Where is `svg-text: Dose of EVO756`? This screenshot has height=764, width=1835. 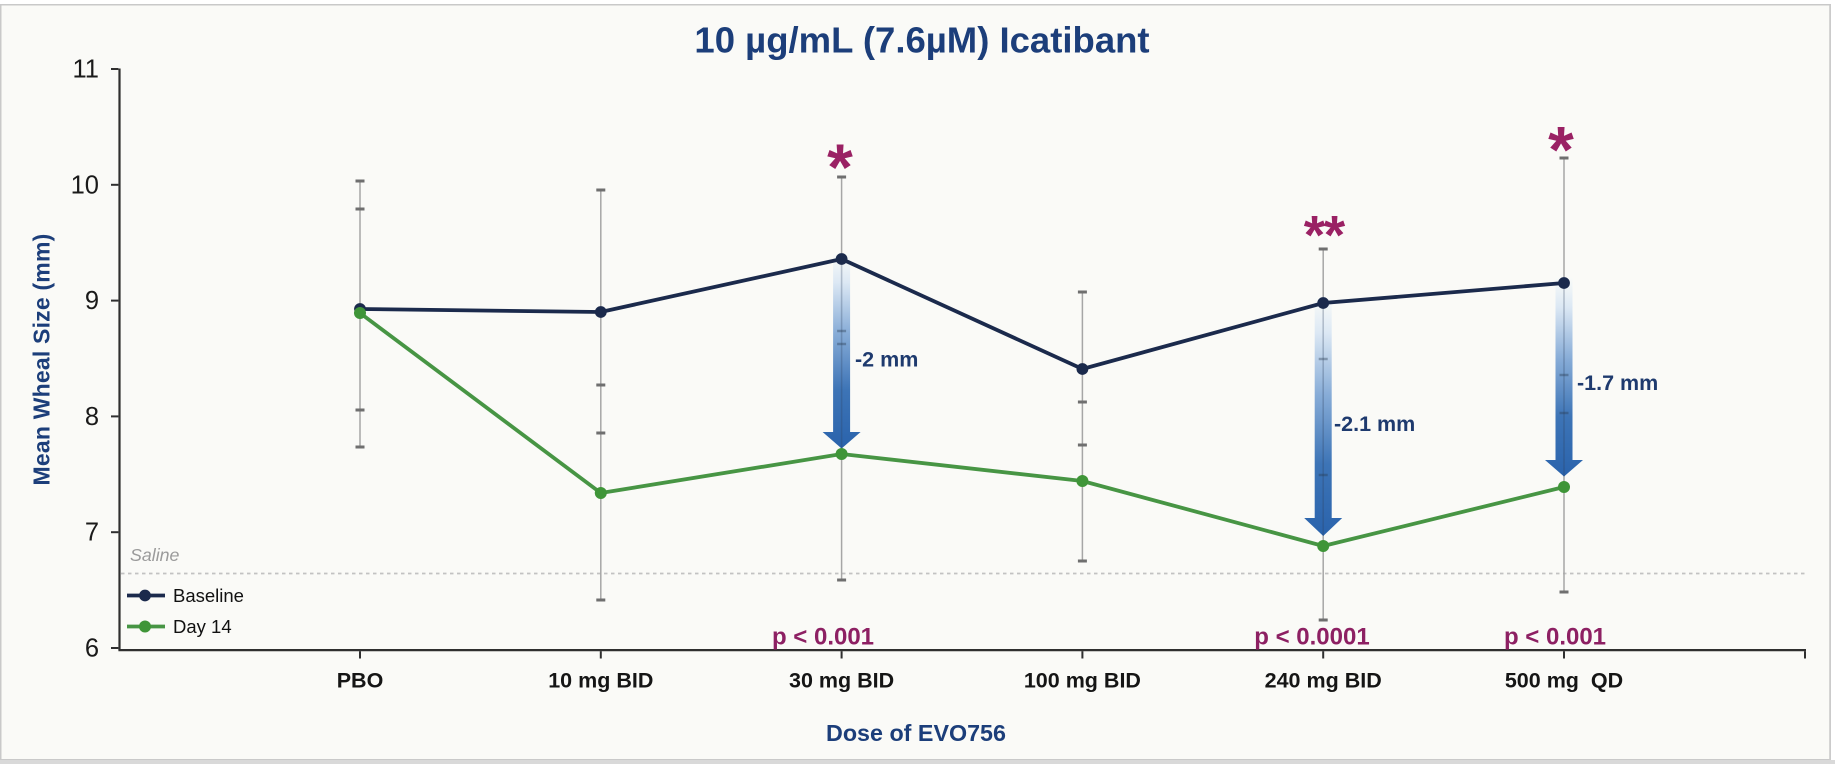
svg-text: Dose of EVO756 is located at coordinates (916, 733).